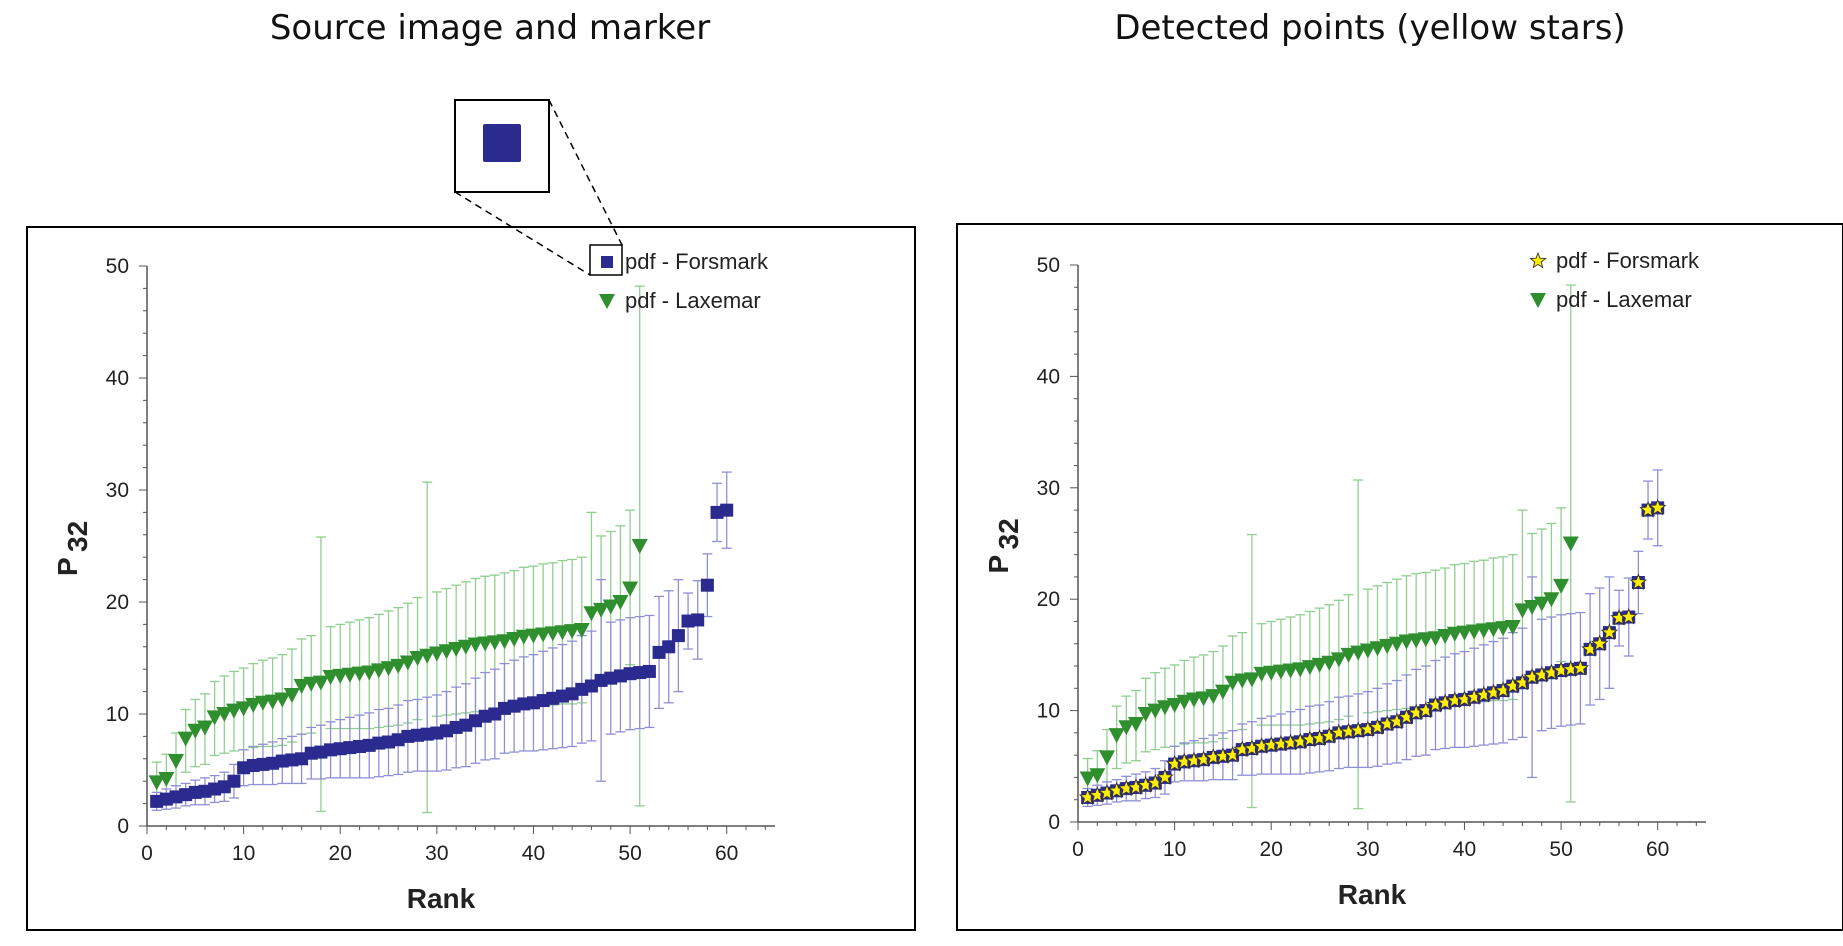 The height and width of the screenshot is (946, 1843). What do you see at coordinates (629, 853) in the screenshot?
I see `x-tick-label: 50` at bounding box center [629, 853].